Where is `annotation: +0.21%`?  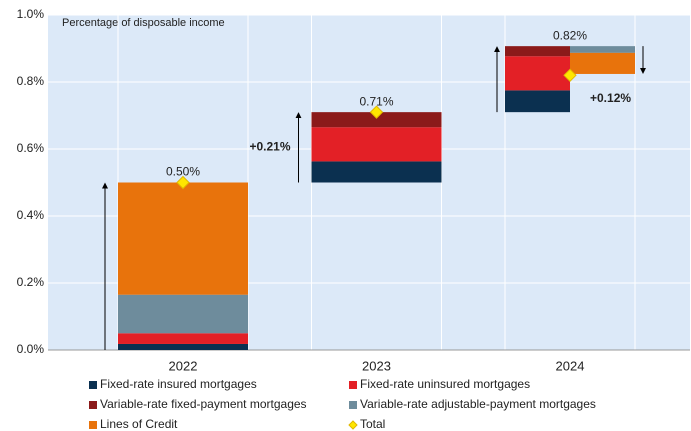 annotation: +0.21% is located at coordinates (269, 146).